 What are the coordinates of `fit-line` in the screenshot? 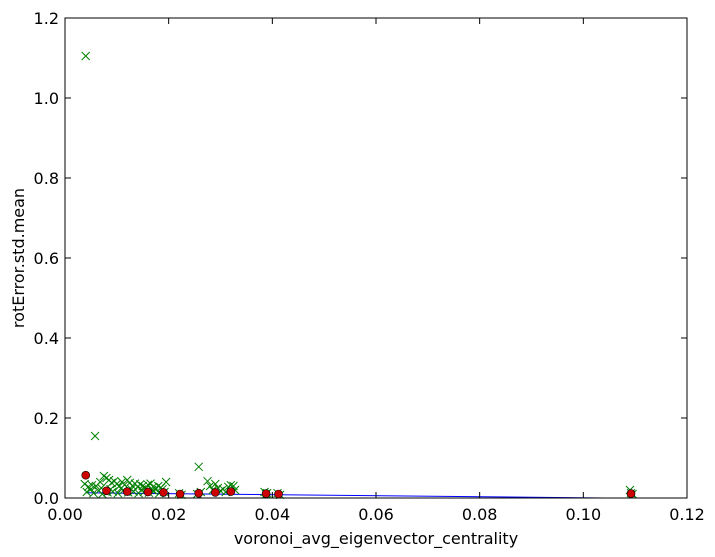 It's located at (345, 495).